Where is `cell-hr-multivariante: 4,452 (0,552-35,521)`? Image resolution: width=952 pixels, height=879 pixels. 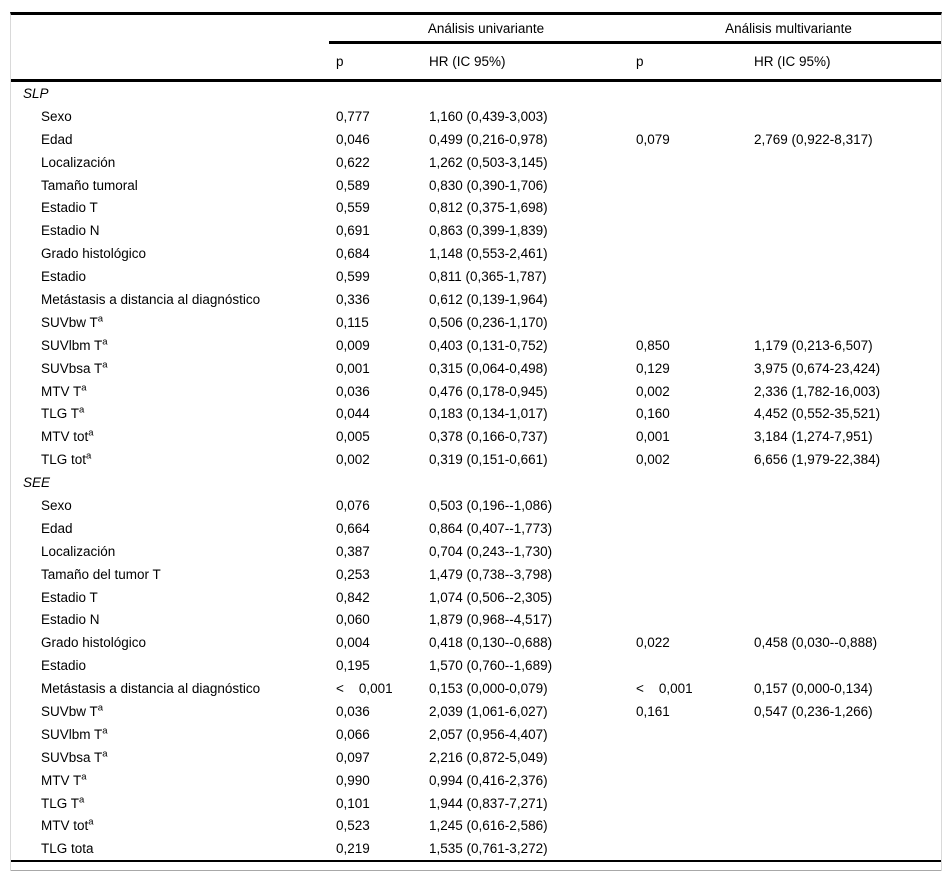
cell-hr-multivariante: 4,452 (0,552-35,521) is located at coordinates (817, 414).